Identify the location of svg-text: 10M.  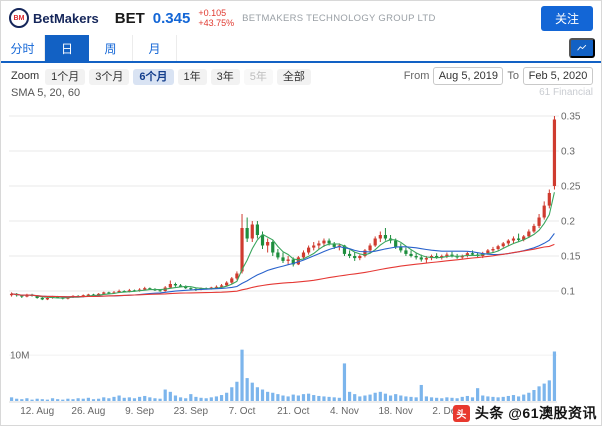
(19, 356).